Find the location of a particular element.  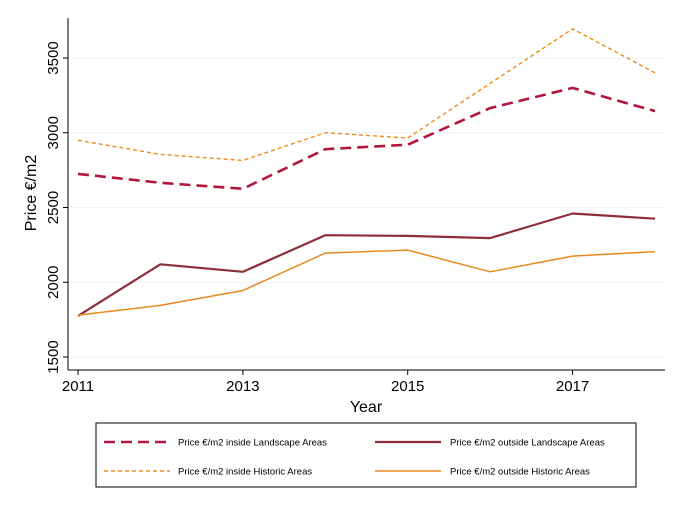

x-tick-label: 2011 is located at coordinates (78, 386).